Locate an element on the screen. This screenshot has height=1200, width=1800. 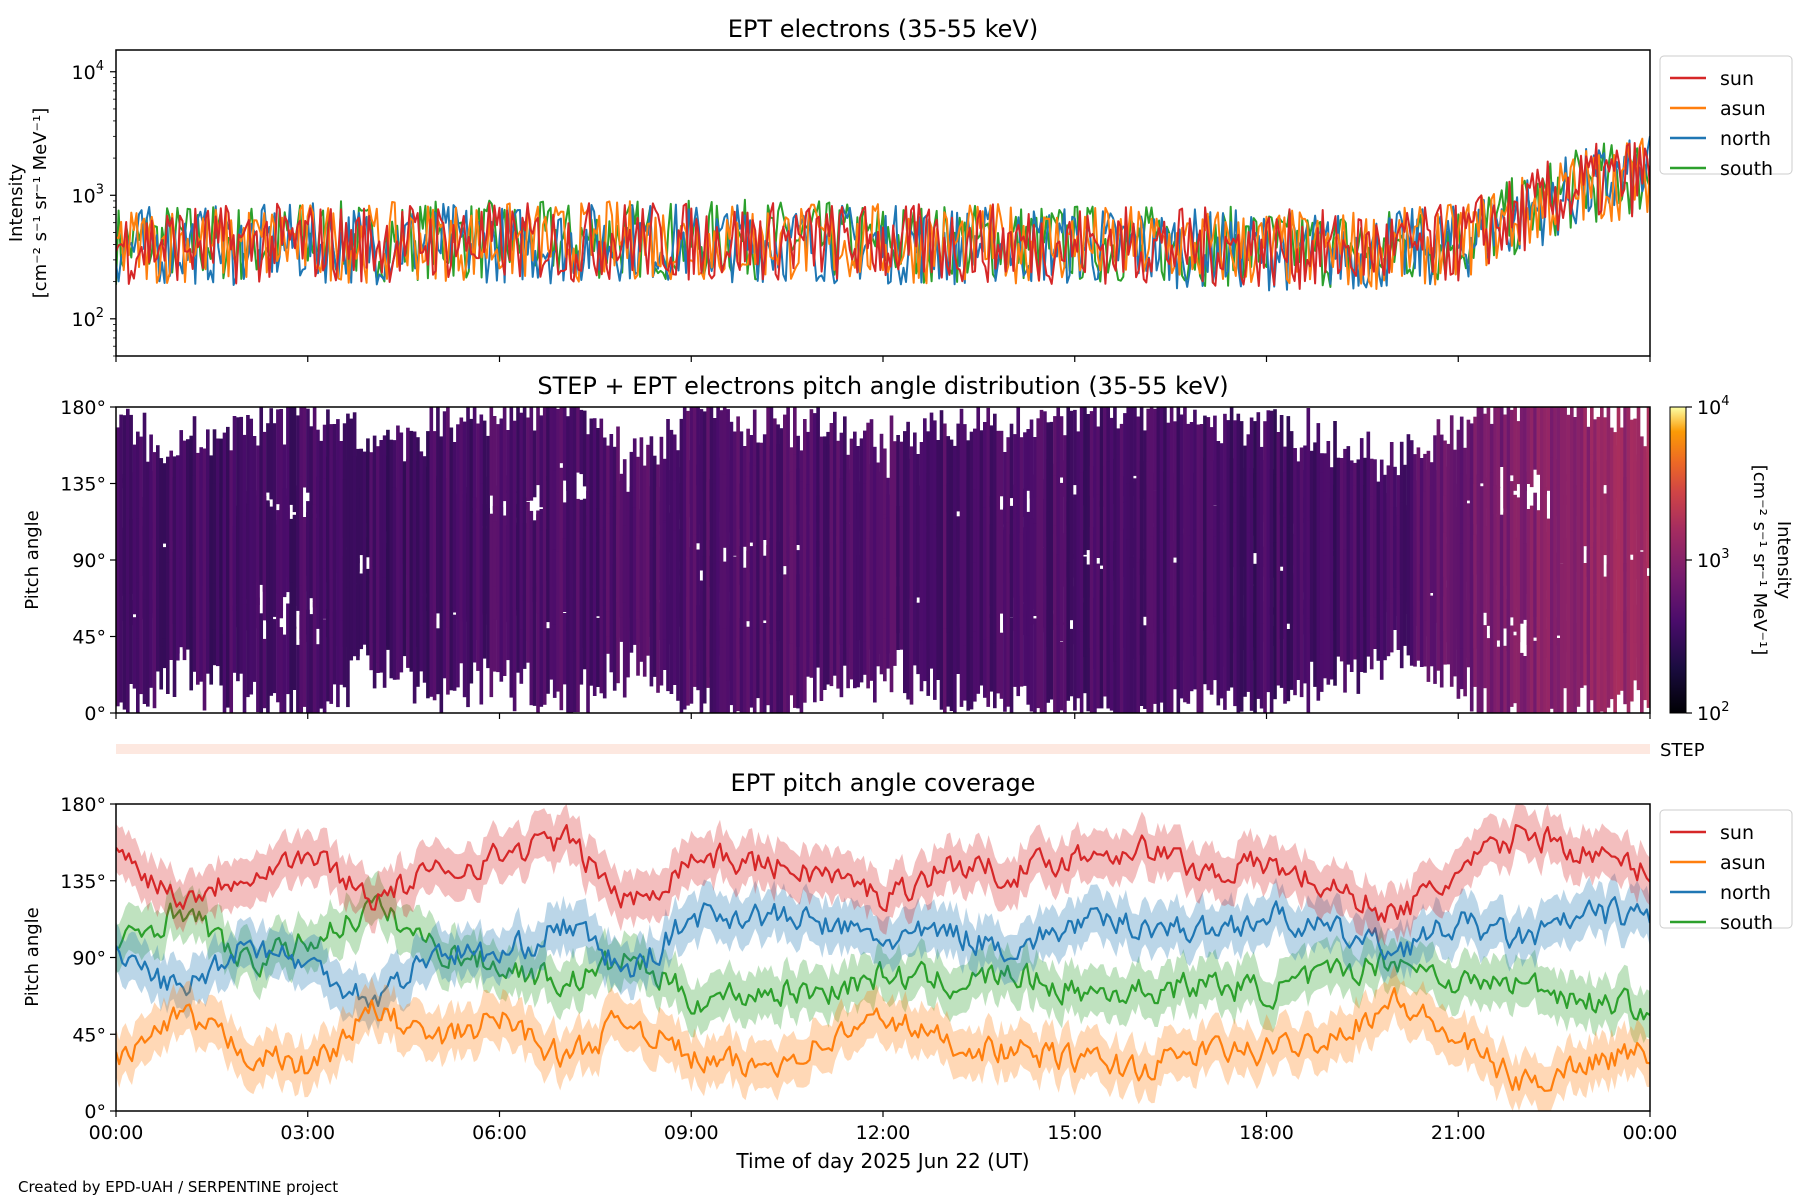
panel1-legend: sun asun north south is located at coordinates (1726, 117).